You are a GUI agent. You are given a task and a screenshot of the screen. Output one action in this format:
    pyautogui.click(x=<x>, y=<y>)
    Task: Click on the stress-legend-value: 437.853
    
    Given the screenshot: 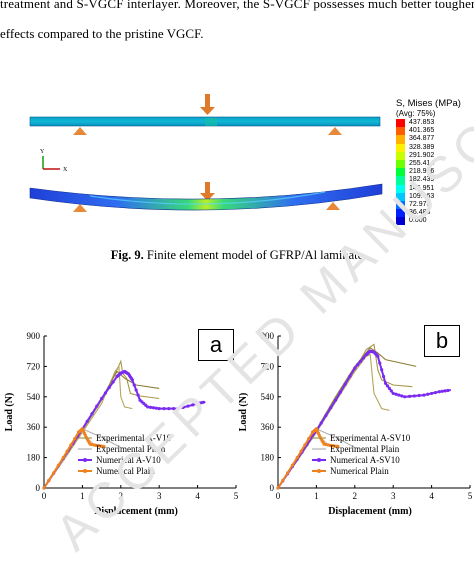 What is the action you would take?
    pyautogui.click(x=422, y=122)
    